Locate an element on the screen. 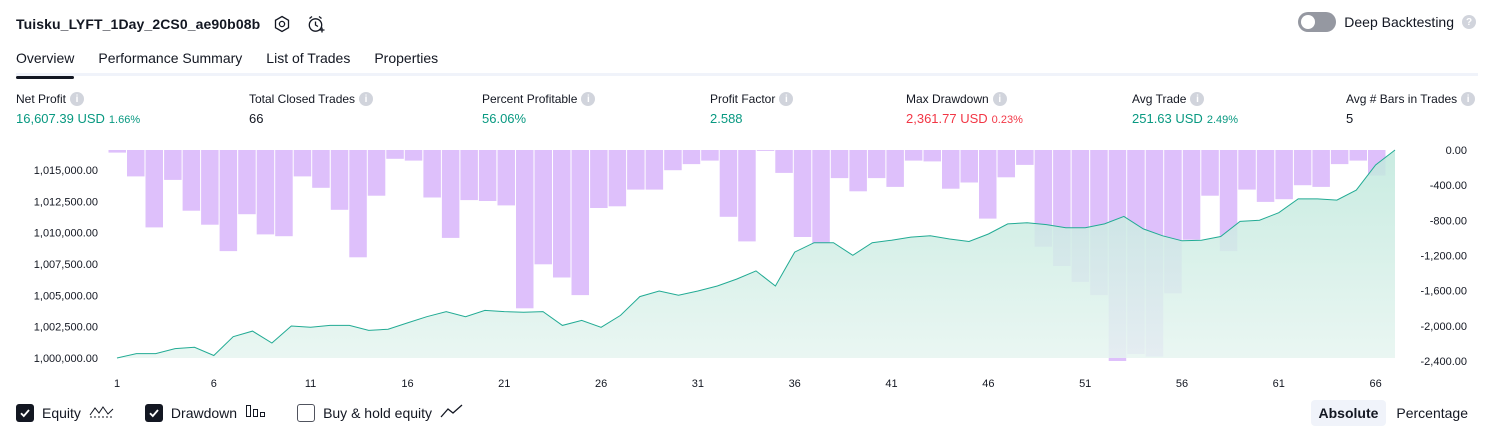  right-axis-tick-label: 0.00 is located at coordinates (1456, 151).